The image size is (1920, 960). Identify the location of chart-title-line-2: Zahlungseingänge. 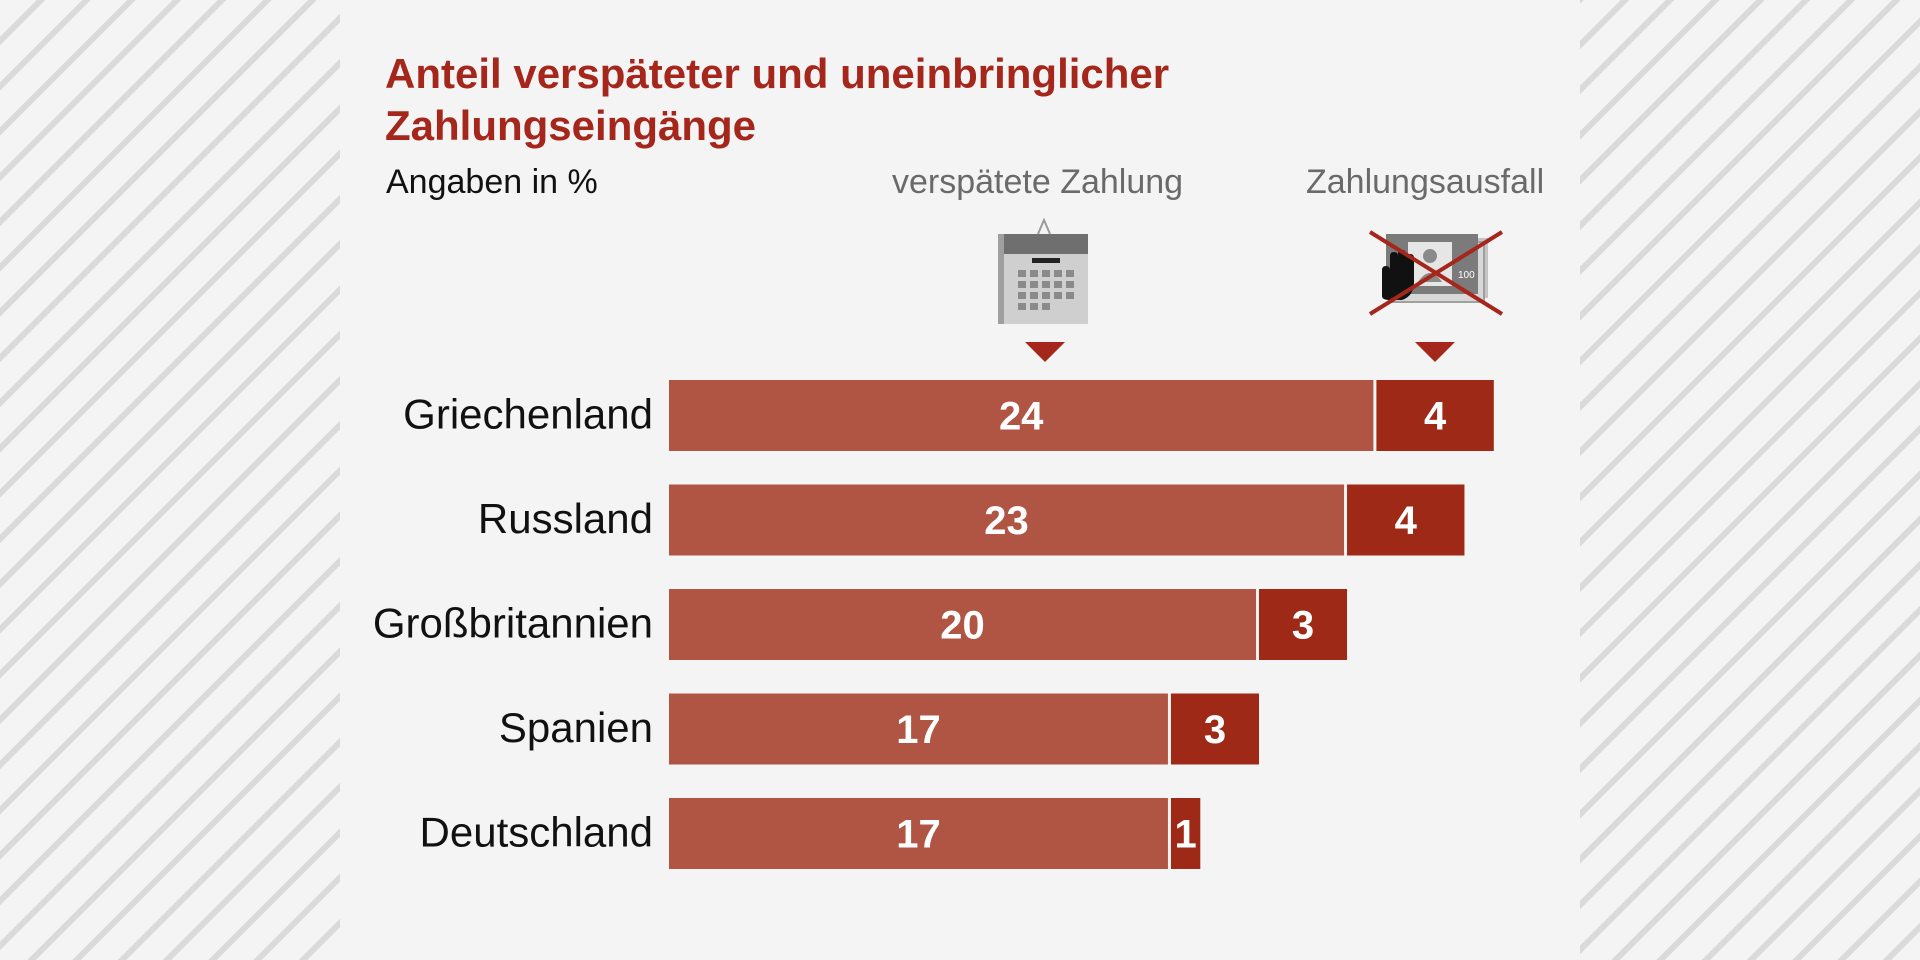
(571, 125).